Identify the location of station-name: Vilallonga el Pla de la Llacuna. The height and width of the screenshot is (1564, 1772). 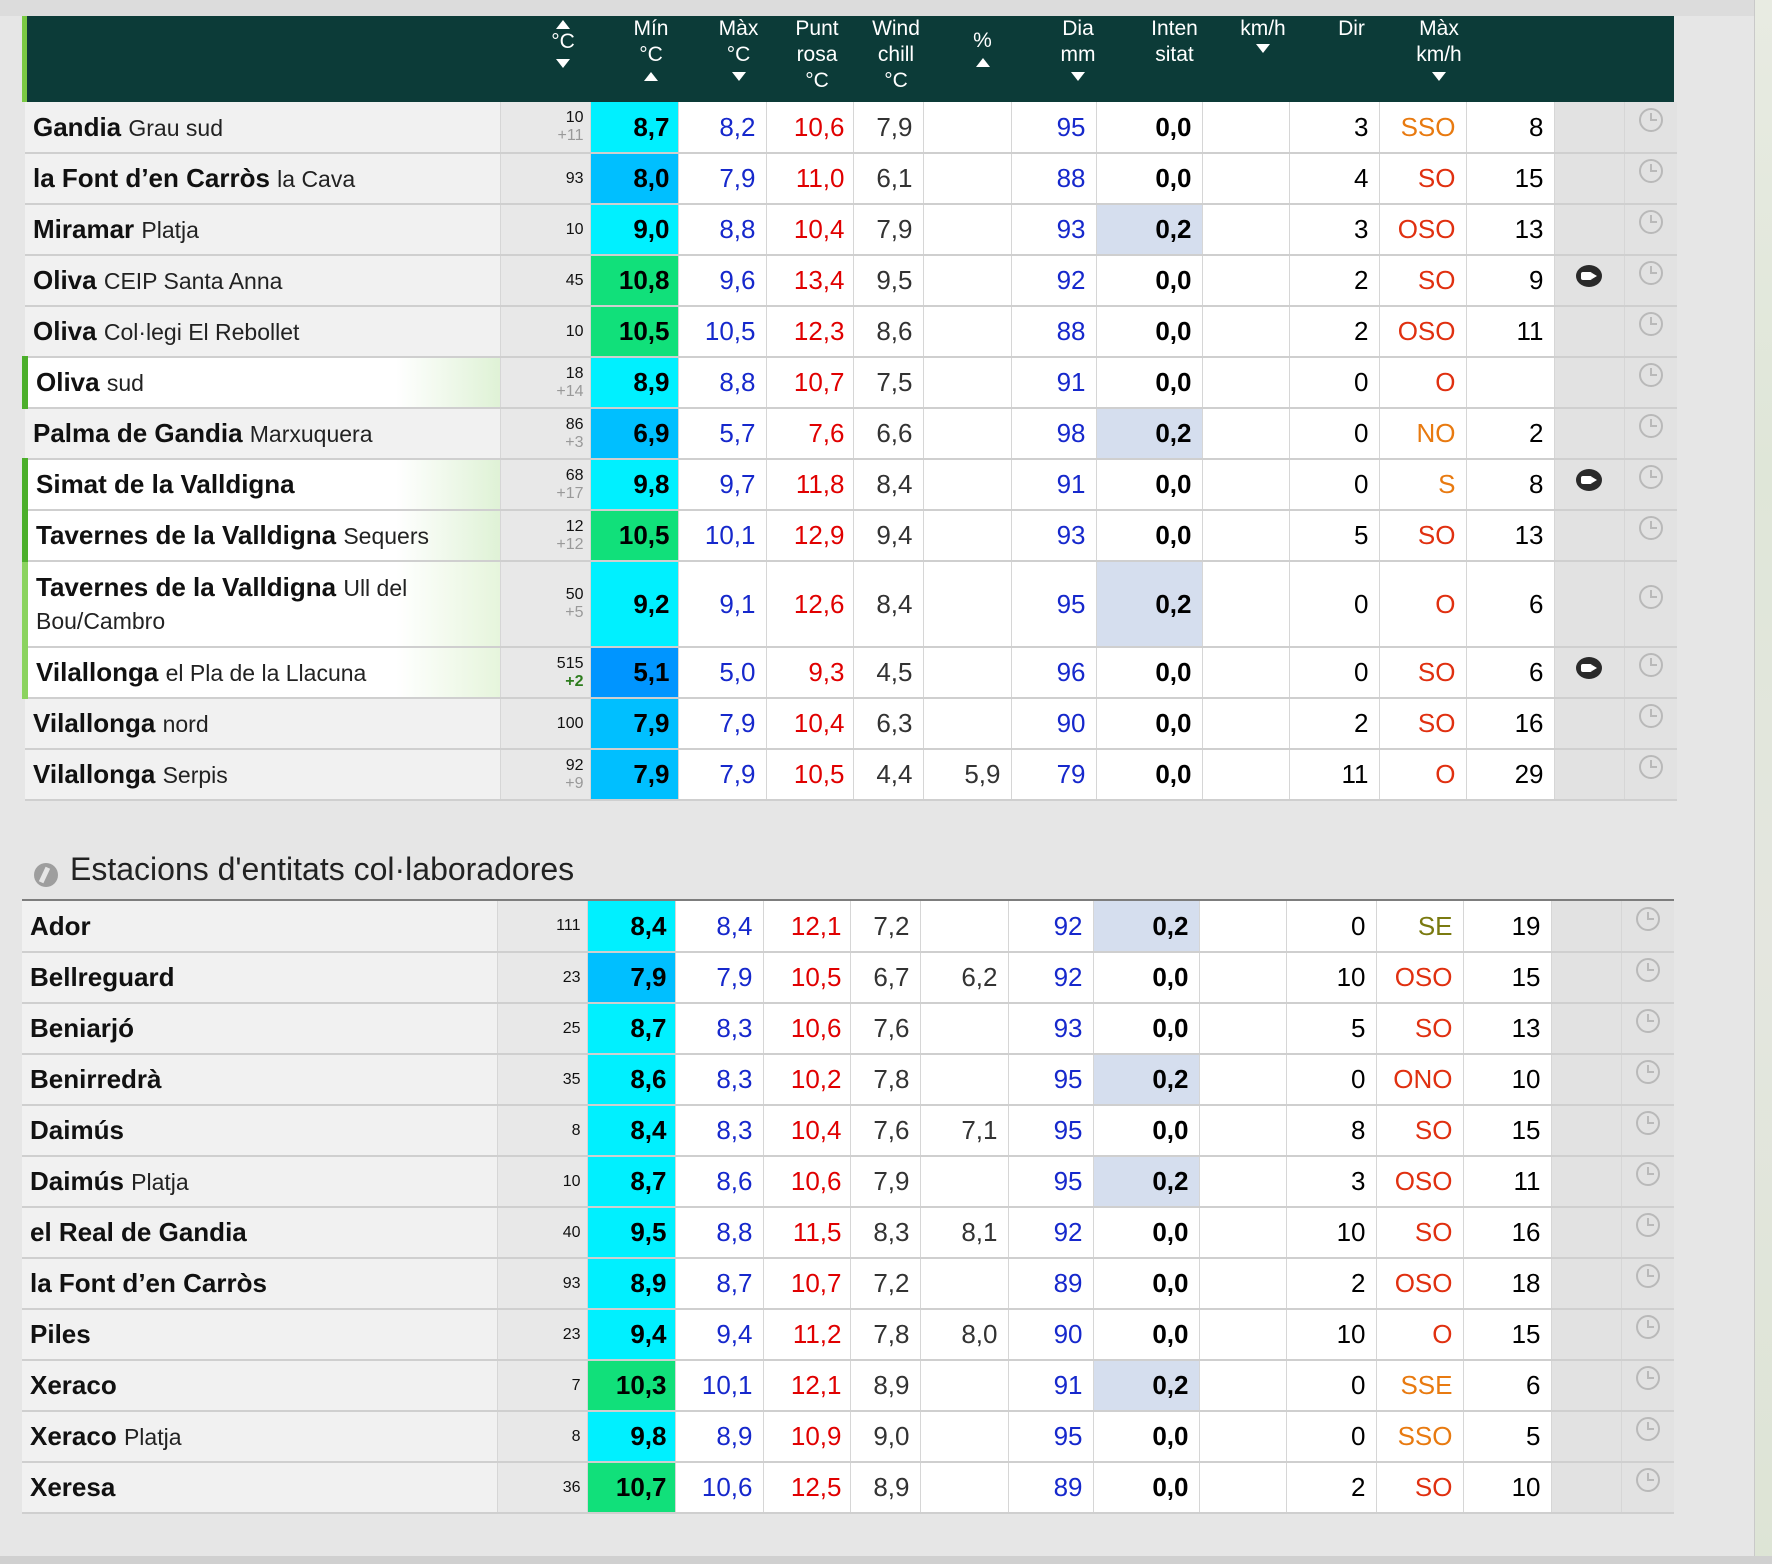
(261, 673).